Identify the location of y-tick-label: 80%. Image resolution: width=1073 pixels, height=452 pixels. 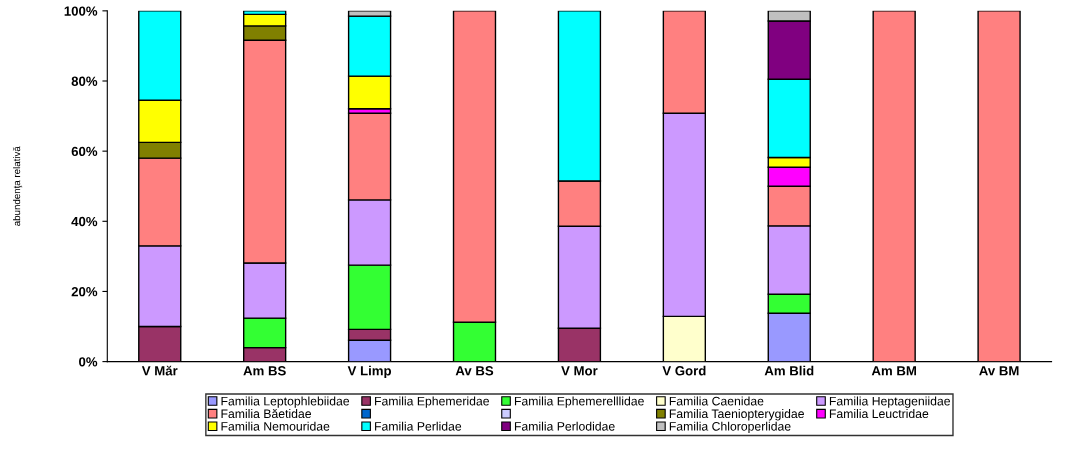
(84, 81).